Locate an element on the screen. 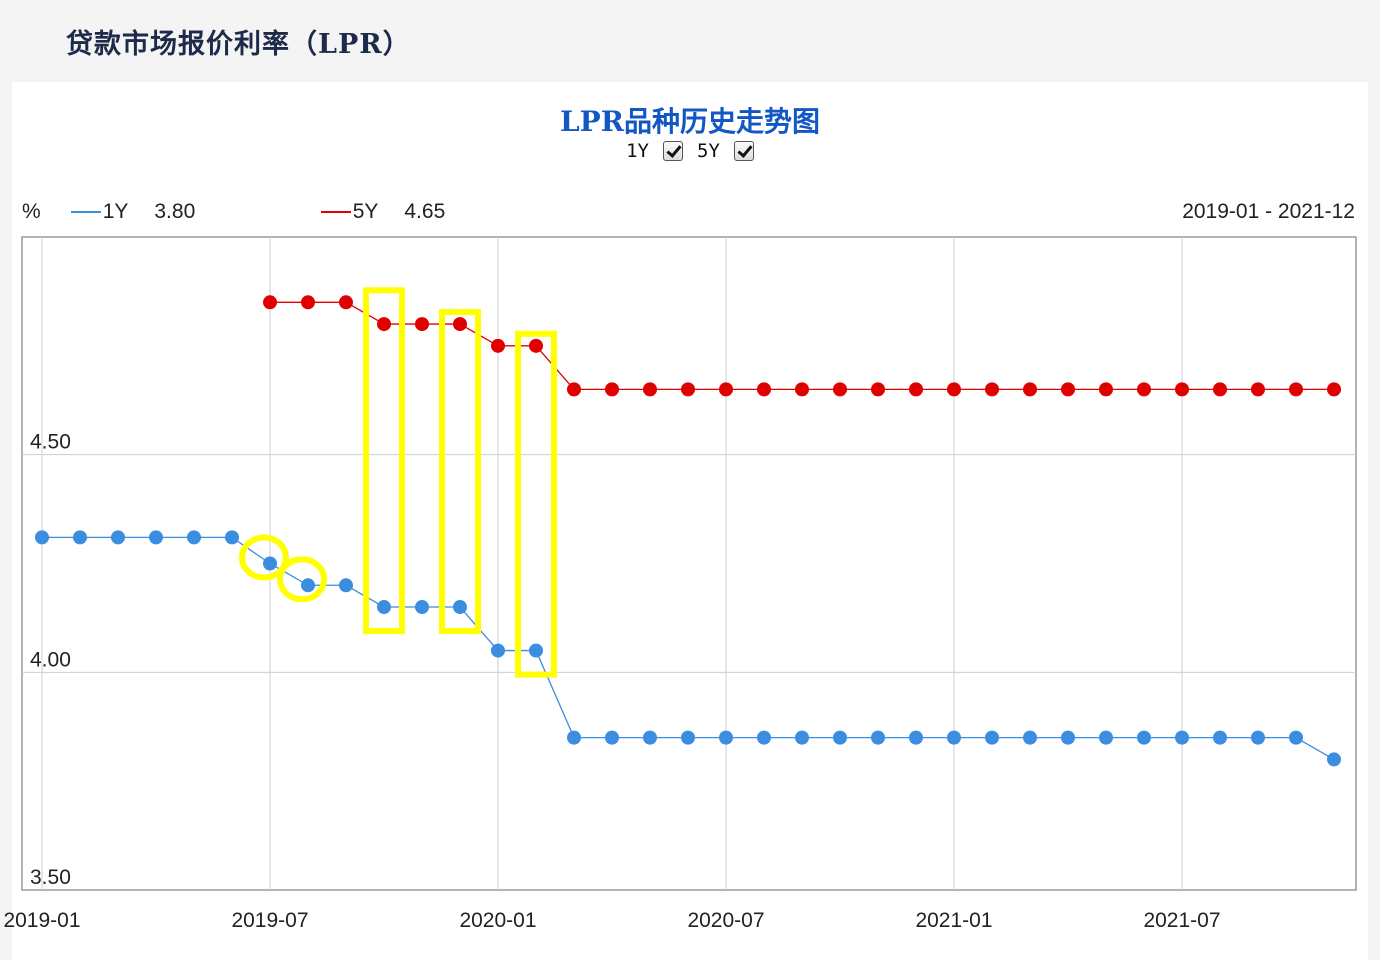  legend-item-5y: 5Y 4.65 is located at coordinates (383, 212).